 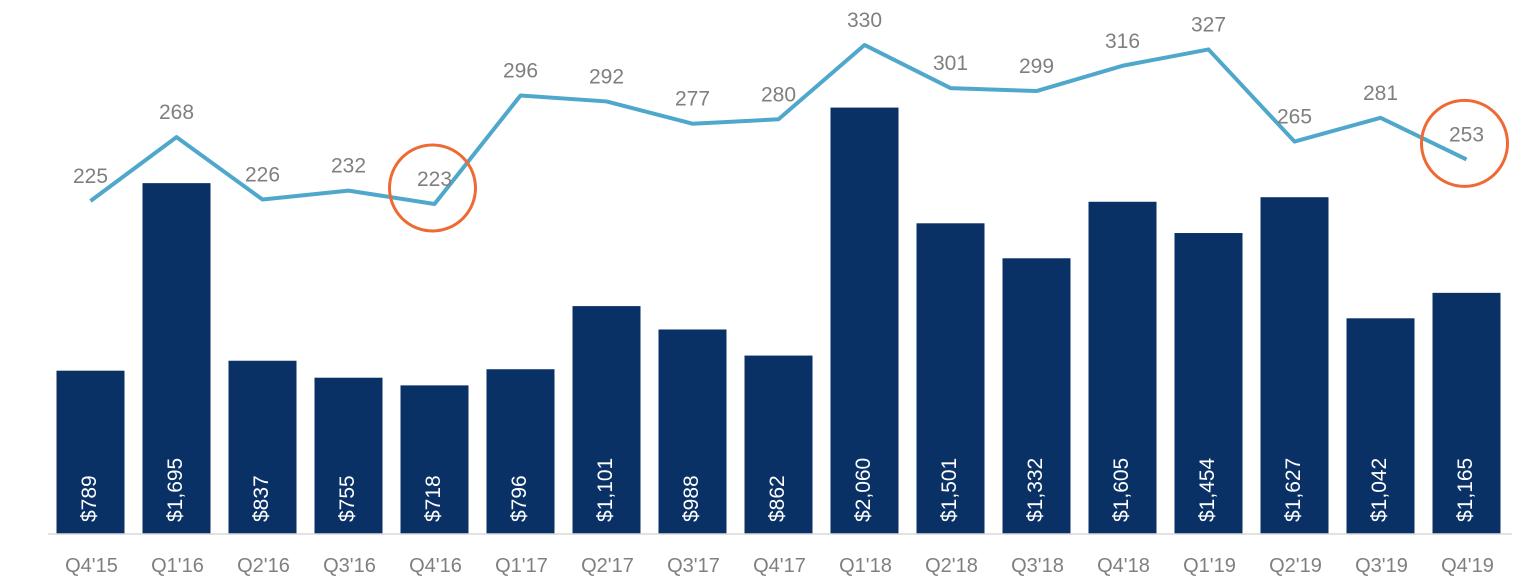 I want to click on x-tick-label: Q3'16, so click(x=349, y=566).